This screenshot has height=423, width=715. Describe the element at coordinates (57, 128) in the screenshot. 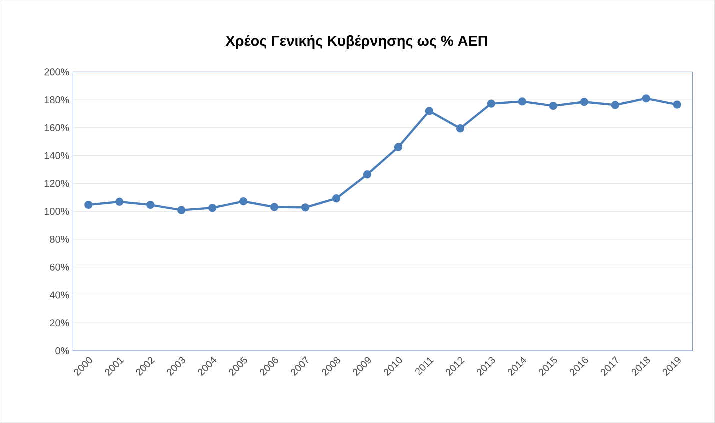

I see `y-tick-label: 160%` at that location.